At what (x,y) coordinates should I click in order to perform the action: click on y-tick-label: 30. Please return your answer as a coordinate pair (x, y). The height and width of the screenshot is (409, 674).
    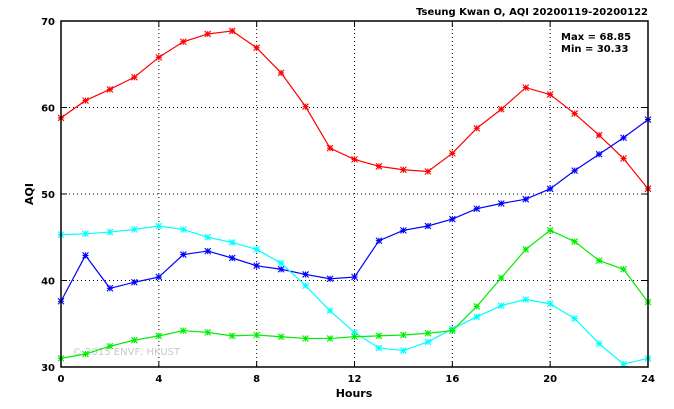
    Looking at the image, I should click on (48, 368).